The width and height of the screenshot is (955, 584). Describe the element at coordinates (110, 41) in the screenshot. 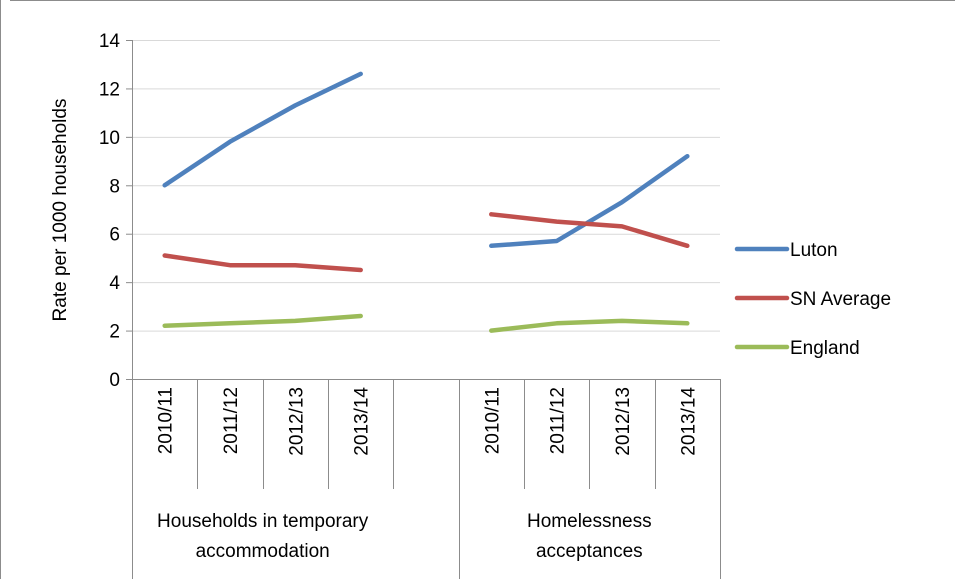

I see `y-tick-label: 14` at that location.